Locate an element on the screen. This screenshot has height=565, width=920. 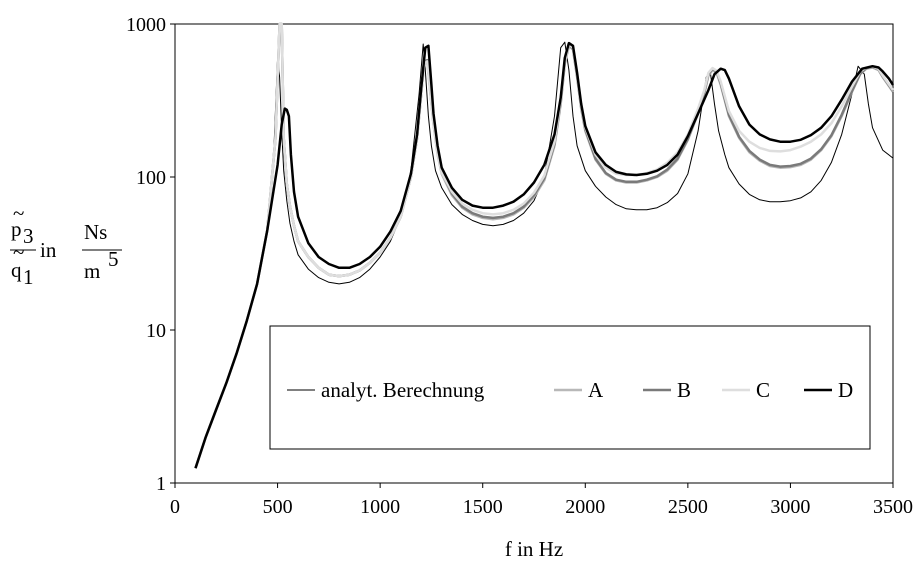
x-tick-label: 3500 is located at coordinates (893, 507).